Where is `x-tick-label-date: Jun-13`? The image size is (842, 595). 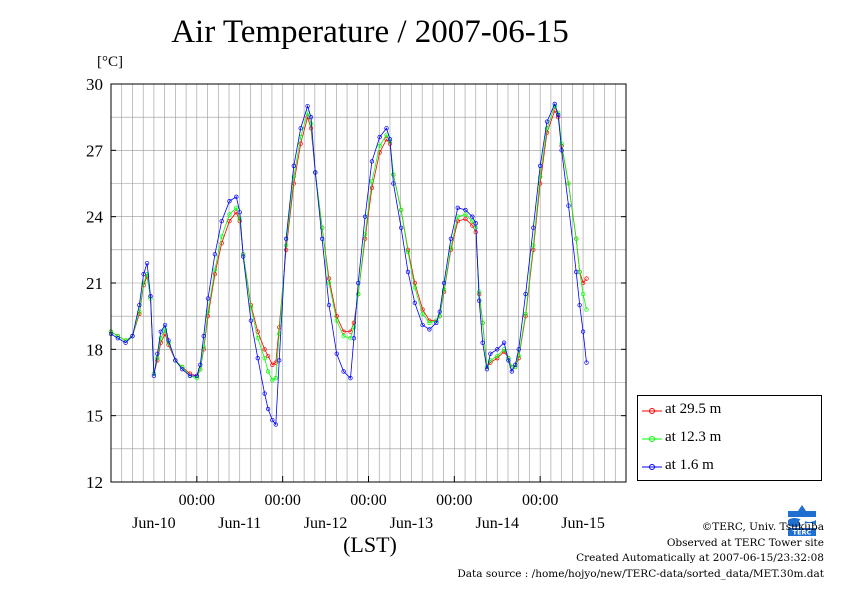
x-tick-label-date: Jun-13 is located at coordinates (412, 523).